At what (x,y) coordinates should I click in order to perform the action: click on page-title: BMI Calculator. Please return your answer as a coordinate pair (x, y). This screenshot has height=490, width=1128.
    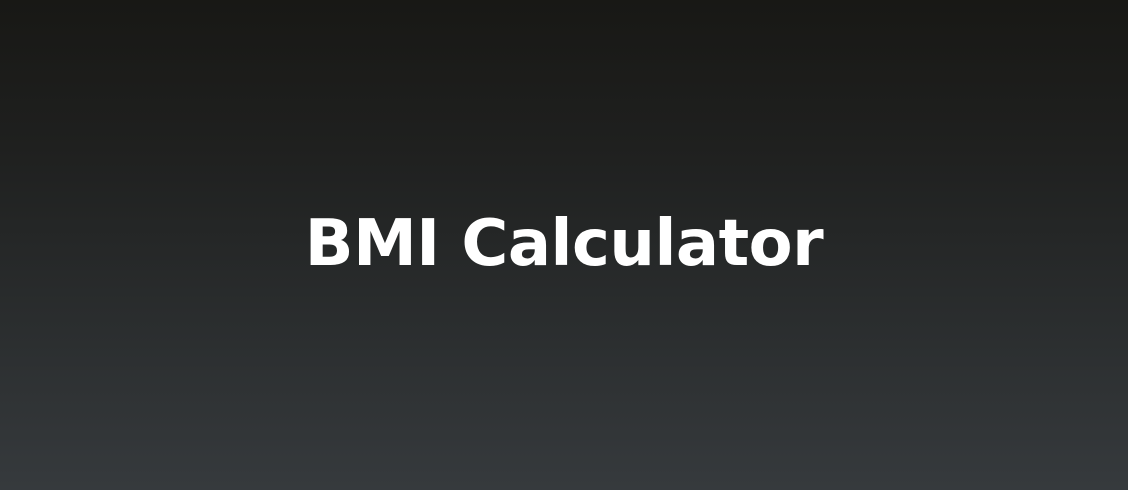
    Looking at the image, I should click on (564, 244).